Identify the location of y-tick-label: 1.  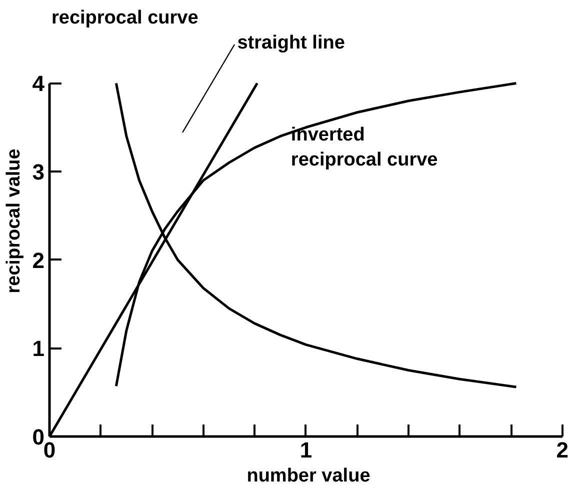
(38, 349).